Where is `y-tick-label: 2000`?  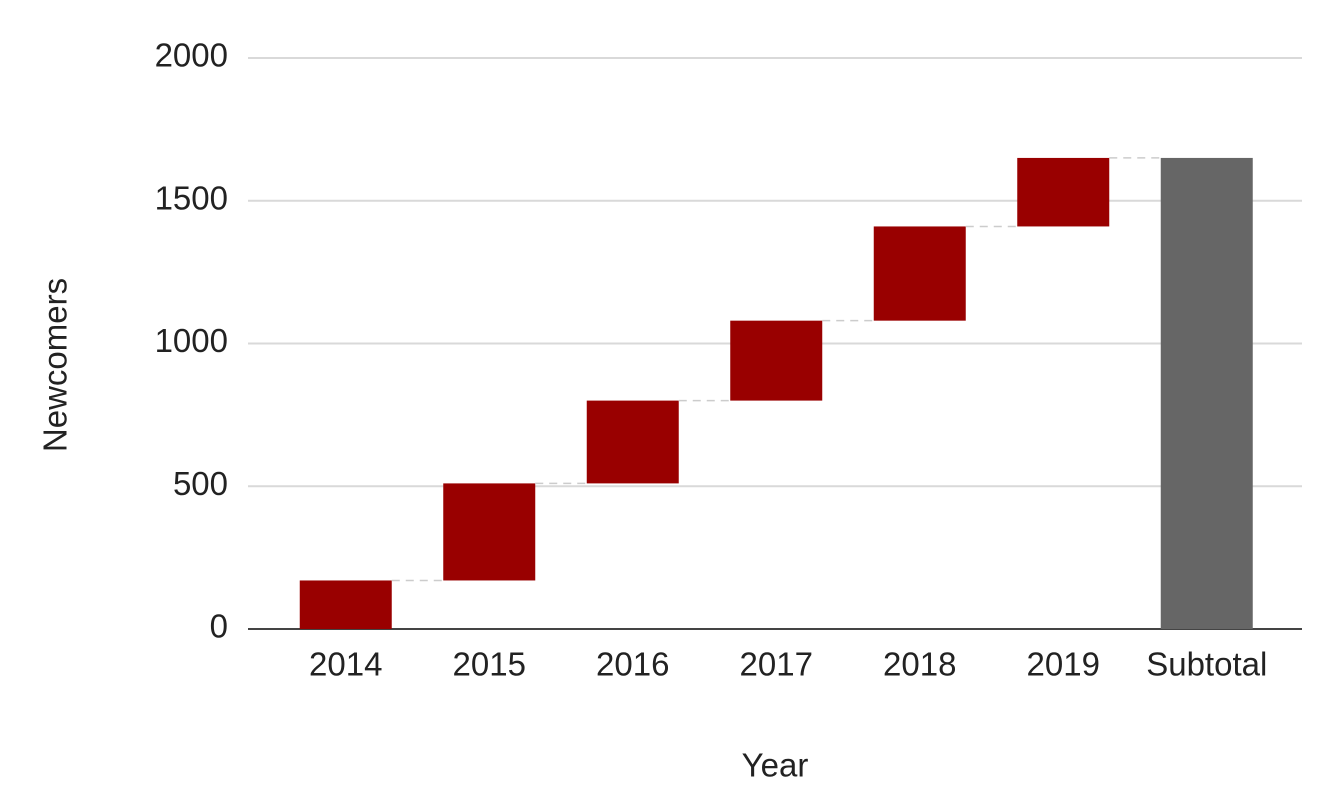 y-tick-label: 2000 is located at coordinates (191, 55).